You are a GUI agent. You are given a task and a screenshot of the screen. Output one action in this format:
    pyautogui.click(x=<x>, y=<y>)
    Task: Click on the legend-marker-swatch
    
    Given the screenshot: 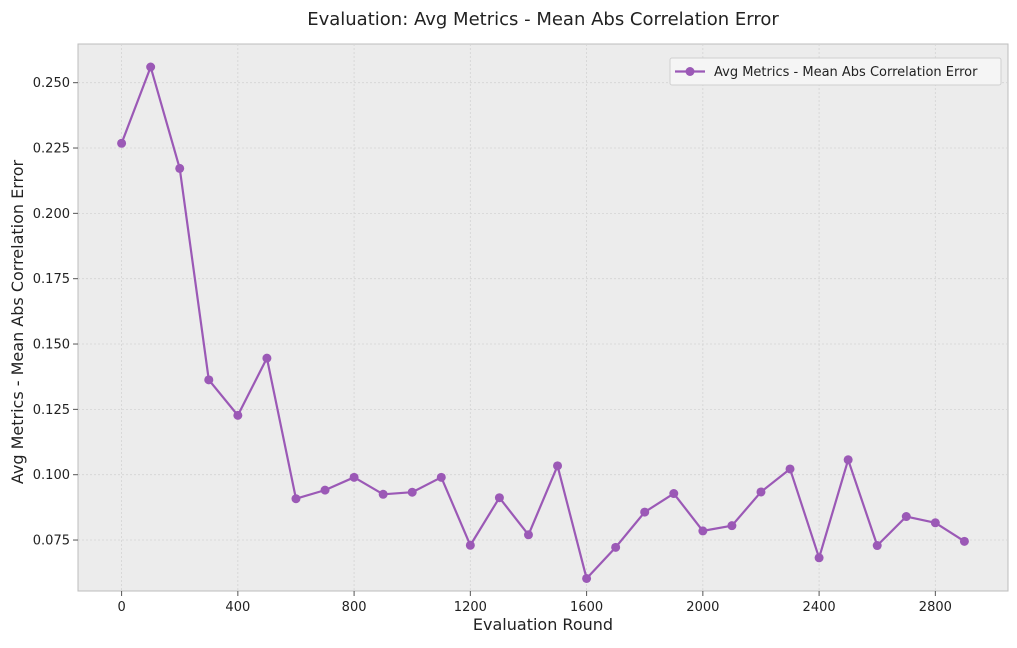 What is the action you would take?
    pyautogui.click(x=690, y=71)
    